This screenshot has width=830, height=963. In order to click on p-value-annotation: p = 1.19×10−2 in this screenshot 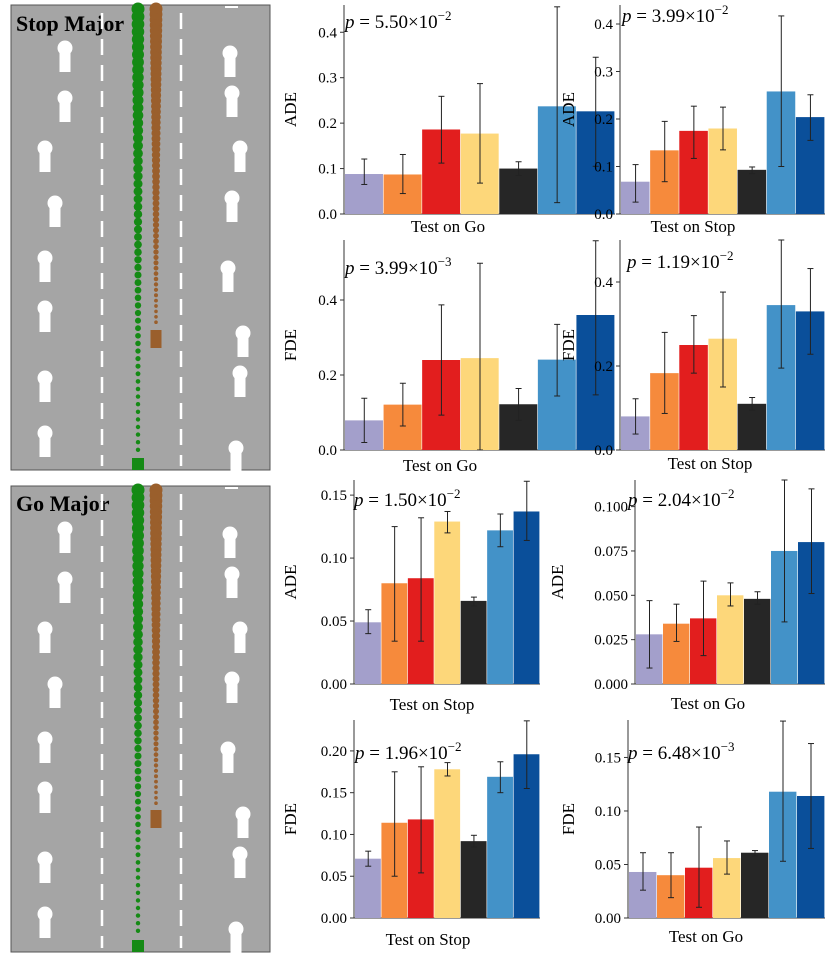, I will do `click(679, 260)`.